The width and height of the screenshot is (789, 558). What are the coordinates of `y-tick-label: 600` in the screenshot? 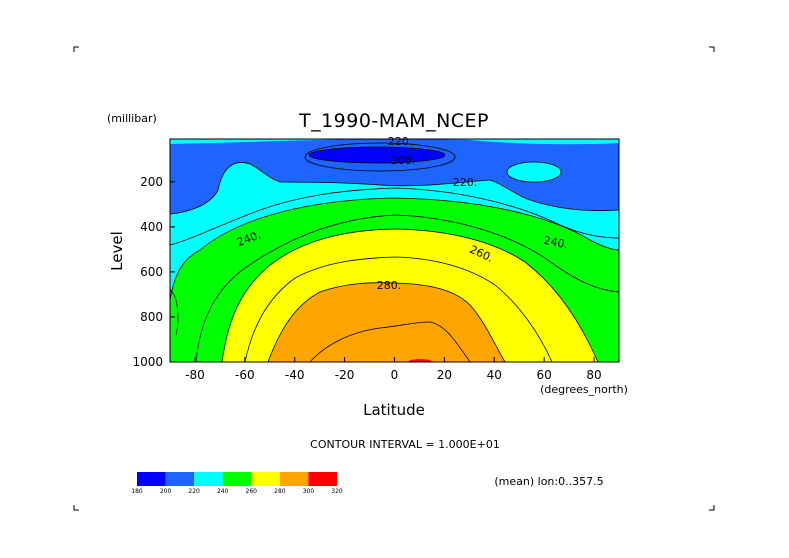 It's located at (151, 272).